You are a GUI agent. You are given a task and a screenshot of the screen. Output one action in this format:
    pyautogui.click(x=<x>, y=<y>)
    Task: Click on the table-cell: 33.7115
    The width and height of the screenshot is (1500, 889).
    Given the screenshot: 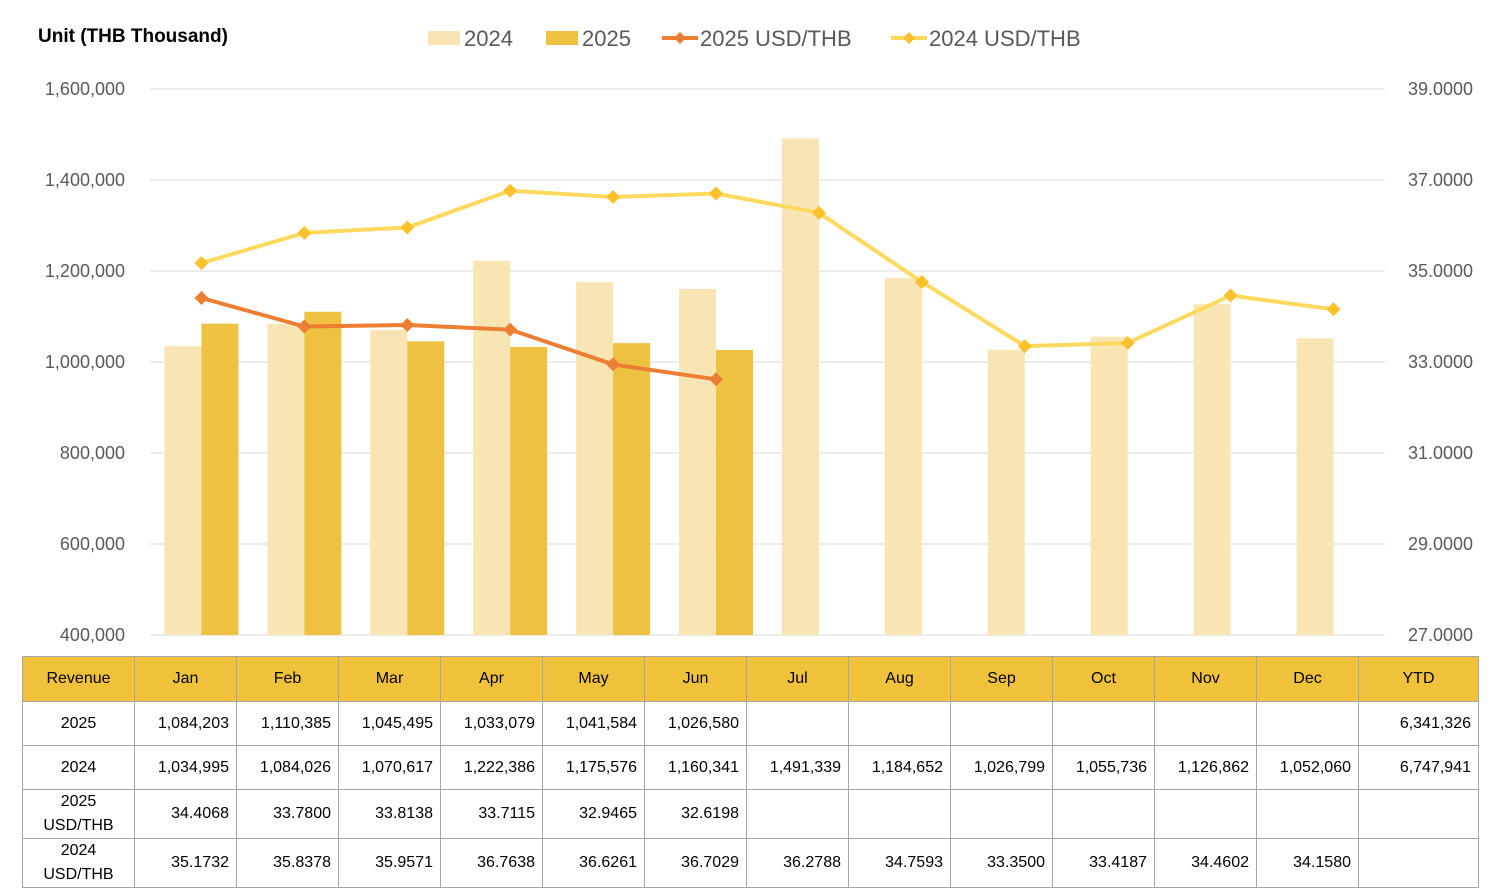 What is the action you would take?
    pyautogui.click(x=491, y=814)
    